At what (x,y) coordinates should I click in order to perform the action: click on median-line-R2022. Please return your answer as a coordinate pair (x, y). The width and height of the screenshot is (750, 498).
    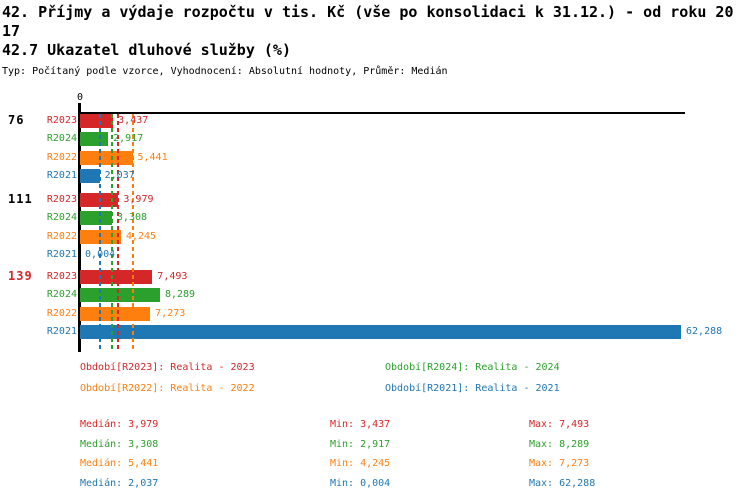
    Looking at the image, I should click on (132, 233).